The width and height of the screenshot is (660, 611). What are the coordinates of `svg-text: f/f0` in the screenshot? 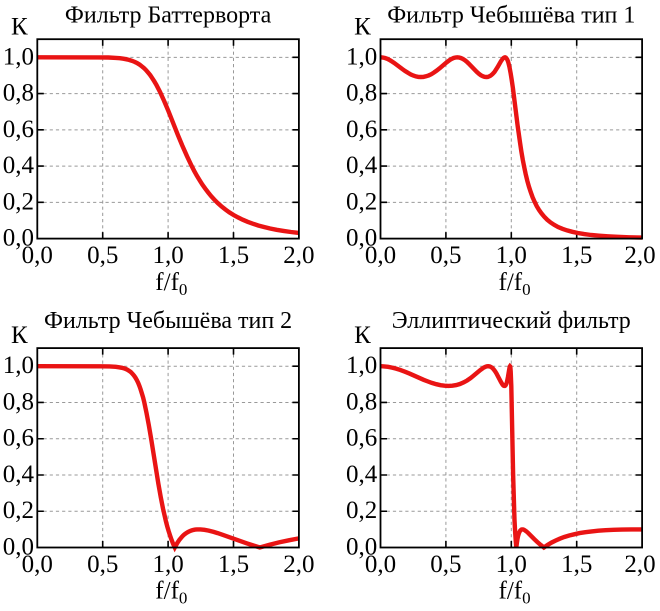 It's located at (515, 284).